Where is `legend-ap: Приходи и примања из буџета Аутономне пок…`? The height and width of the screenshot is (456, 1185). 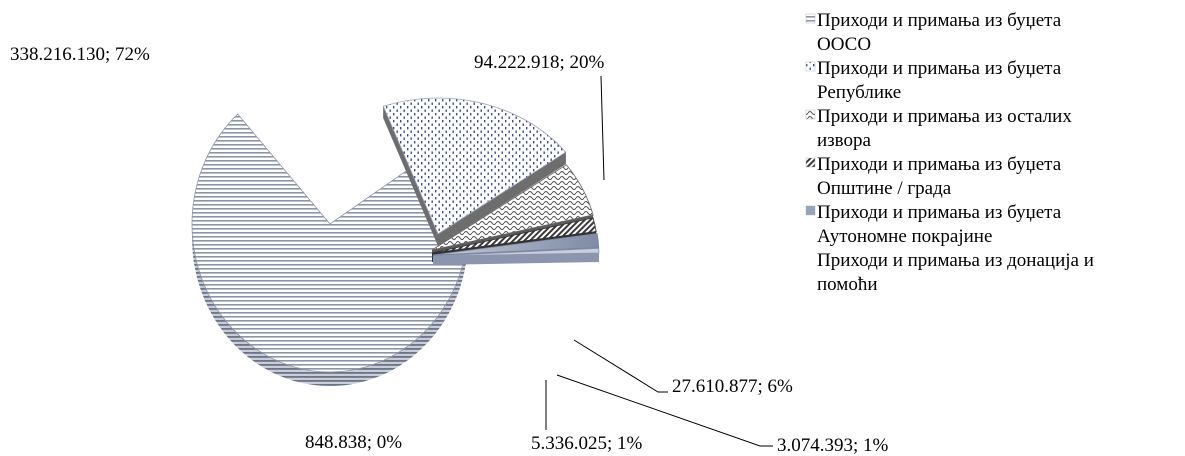 legend-ap: Приходи и примања из буџета Аутономне пок… is located at coordinates (933, 224).